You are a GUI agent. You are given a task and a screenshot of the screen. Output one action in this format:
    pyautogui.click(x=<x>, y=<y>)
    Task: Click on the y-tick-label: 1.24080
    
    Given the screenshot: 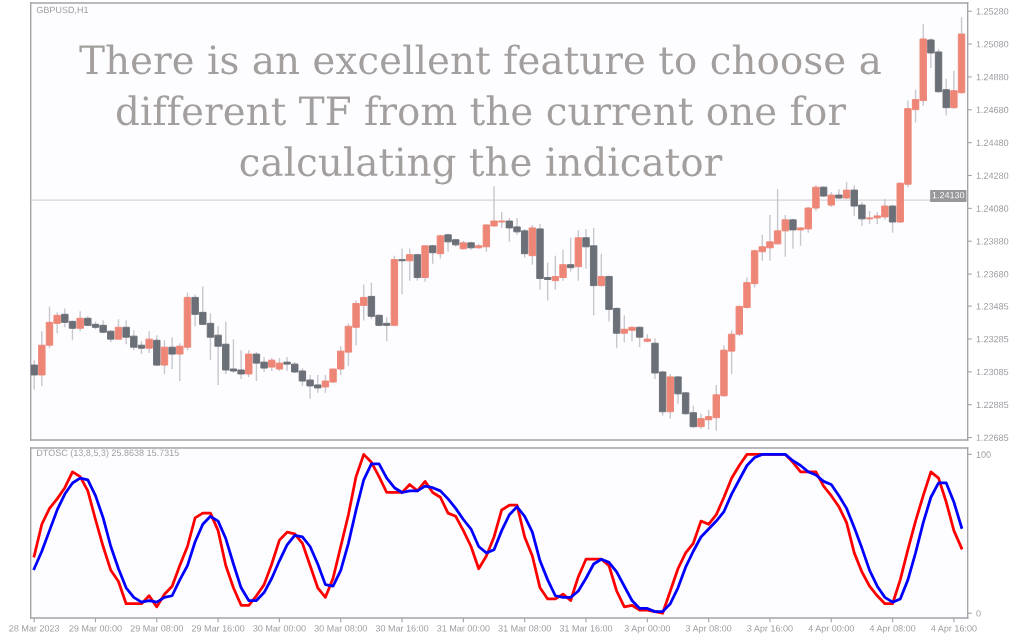 What is the action you would take?
    pyautogui.click(x=992, y=208)
    